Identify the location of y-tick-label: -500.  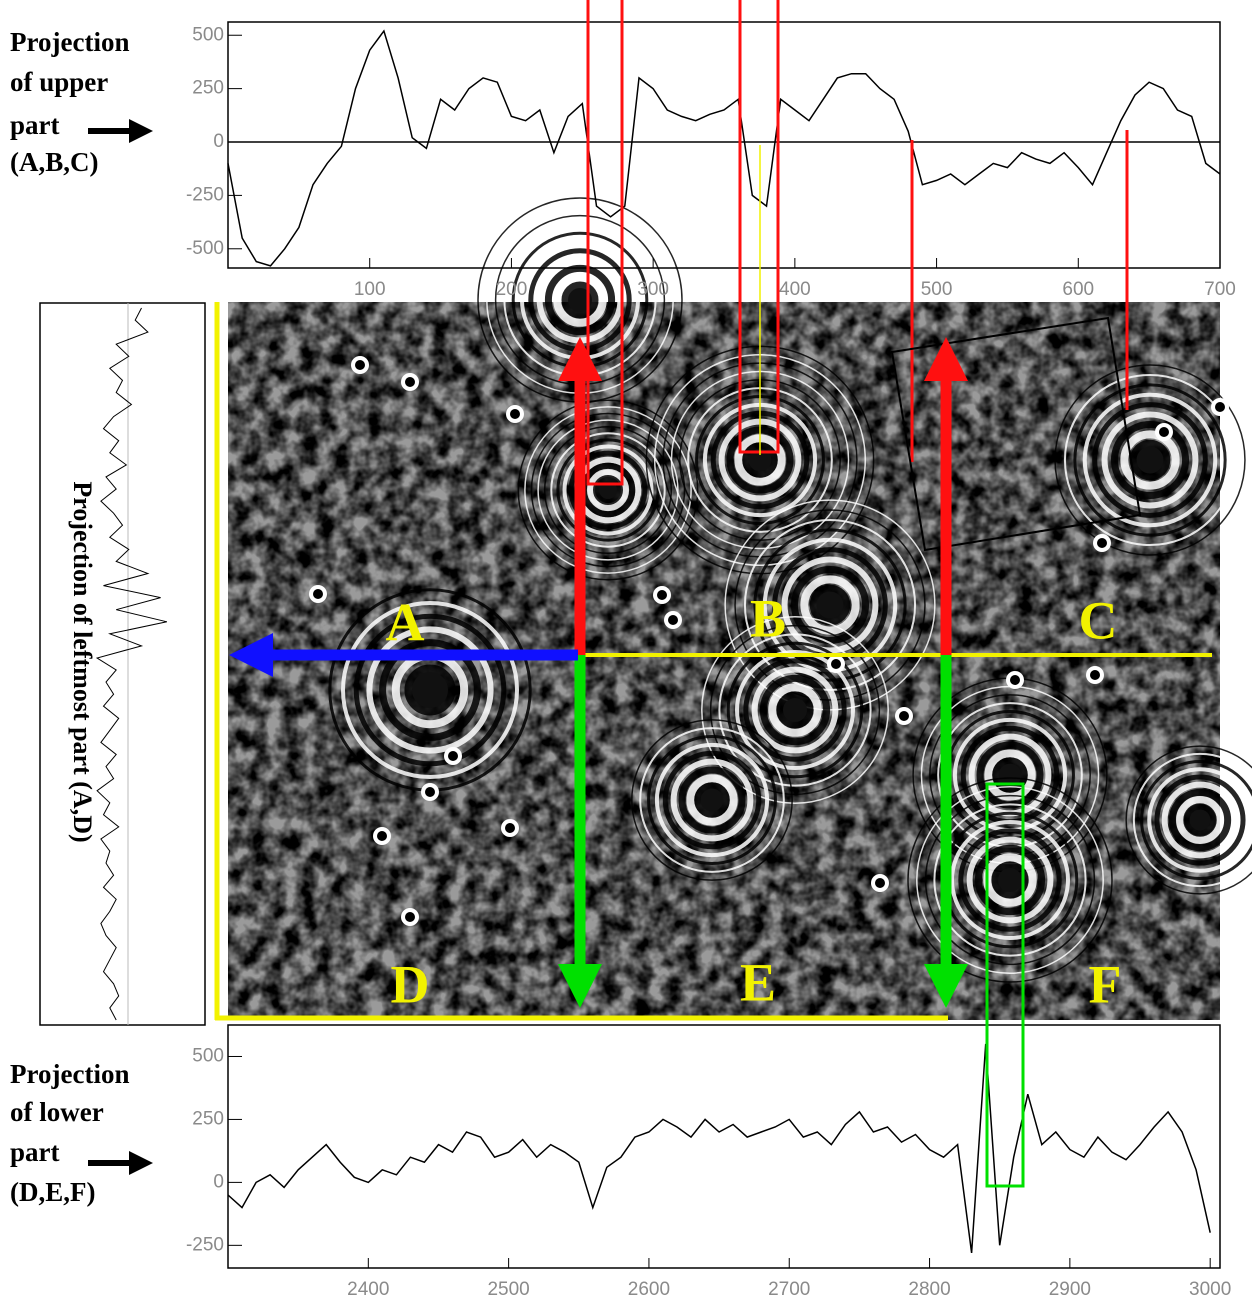
(205, 248).